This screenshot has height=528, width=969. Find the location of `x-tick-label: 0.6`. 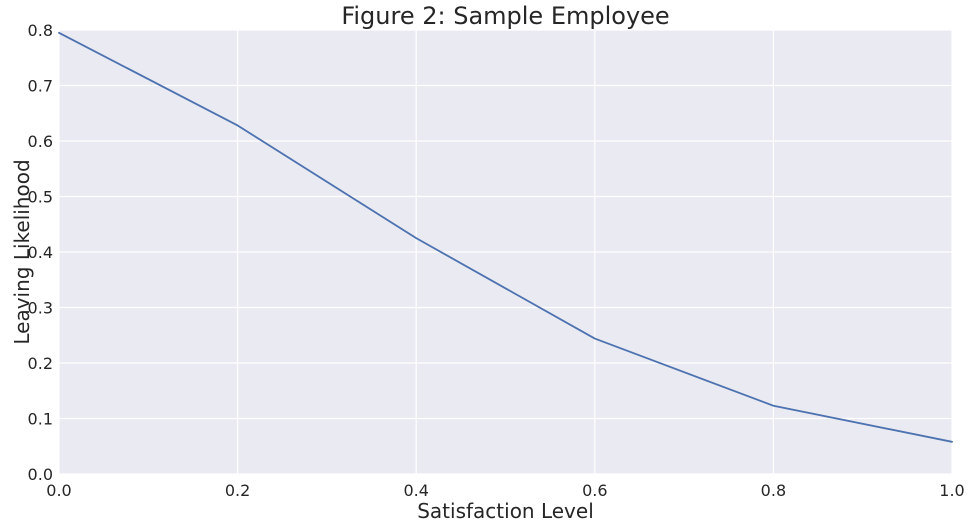

x-tick-label: 0.6 is located at coordinates (594, 490).